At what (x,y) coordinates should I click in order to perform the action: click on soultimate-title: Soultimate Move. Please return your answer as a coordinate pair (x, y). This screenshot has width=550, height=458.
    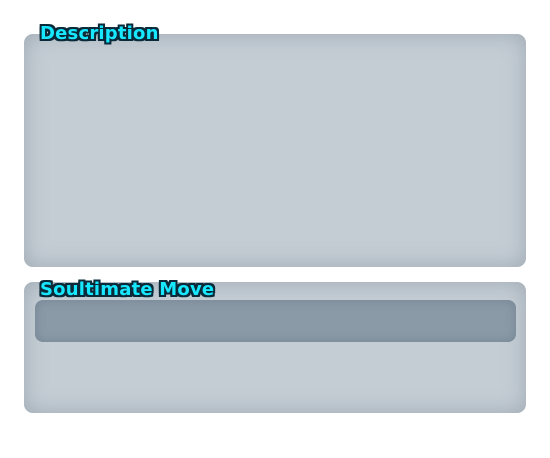
    Looking at the image, I should click on (127, 289).